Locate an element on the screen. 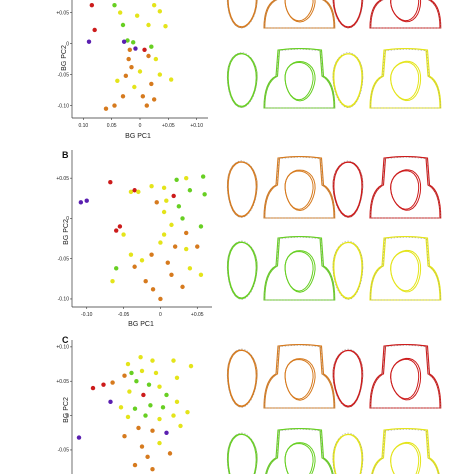 The image size is (474, 474). x-tick-label: 0 is located at coordinates (140, 126).